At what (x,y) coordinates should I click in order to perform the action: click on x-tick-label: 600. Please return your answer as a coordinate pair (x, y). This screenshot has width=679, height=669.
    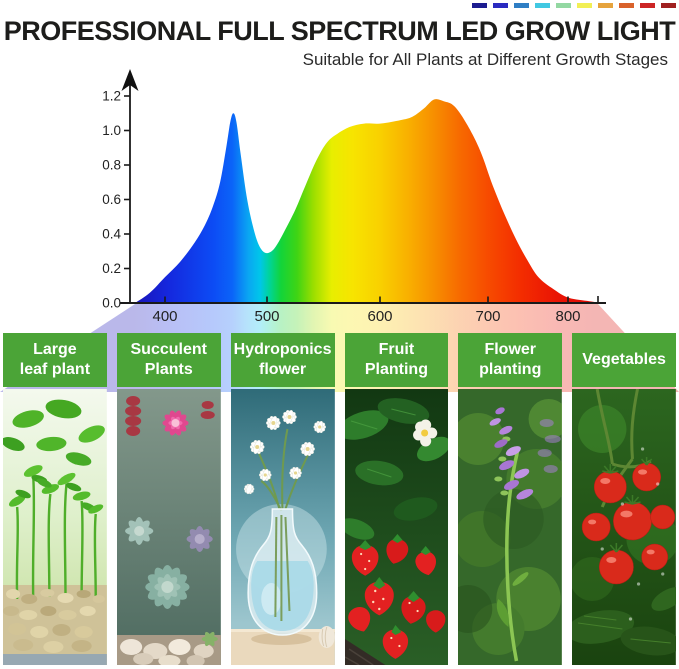
    Looking at the image, I should click on (379, 316).